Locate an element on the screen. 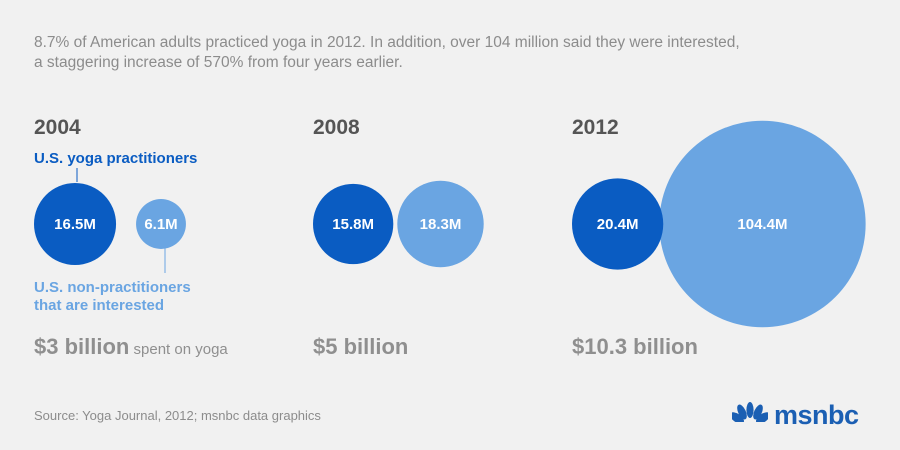 This screenshot has width=900, height=450. interested-value-label: 6.1M is located at coordinates (160, 224).